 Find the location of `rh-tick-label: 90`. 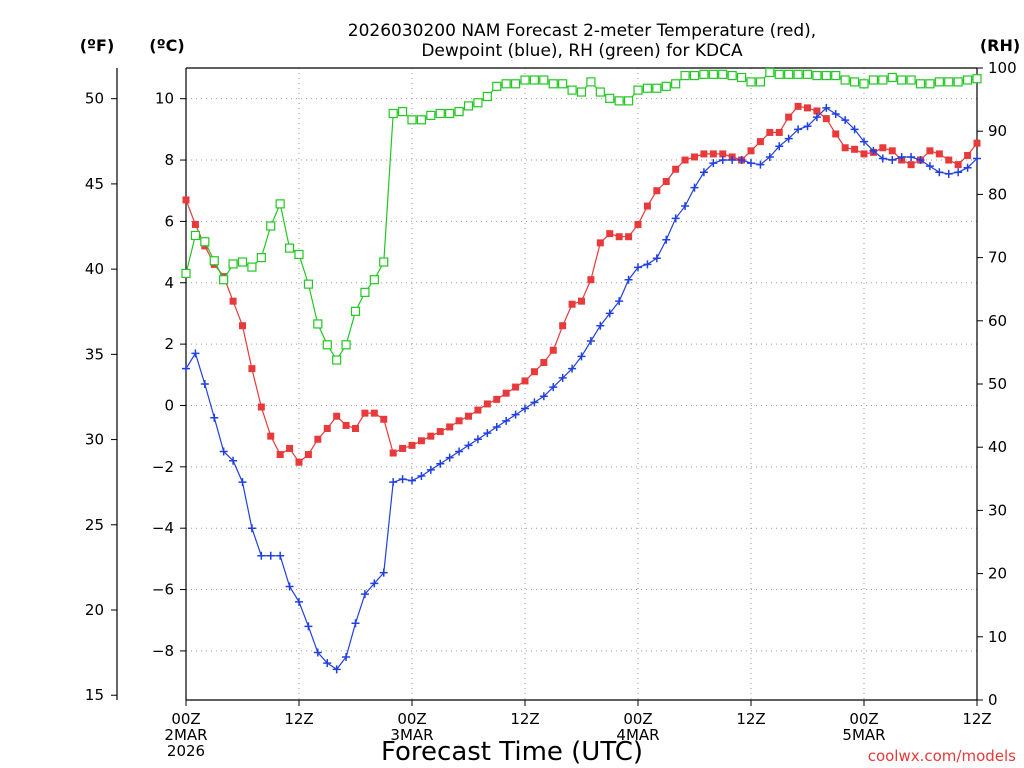

rh-tick-label: 90 is located at coordinates (997, 131).